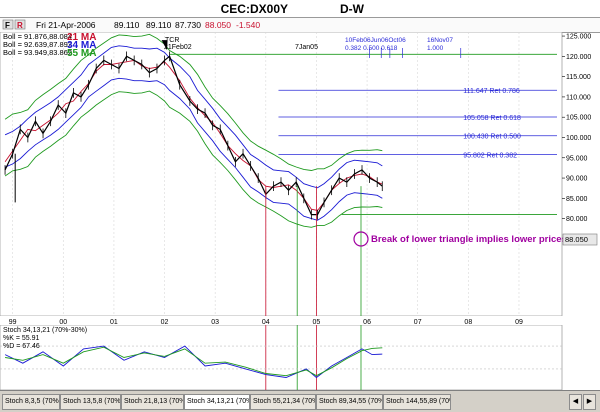 This screenshot has height=412, width=600. I want to click on quote-open: 89.110, so click(127, 25).